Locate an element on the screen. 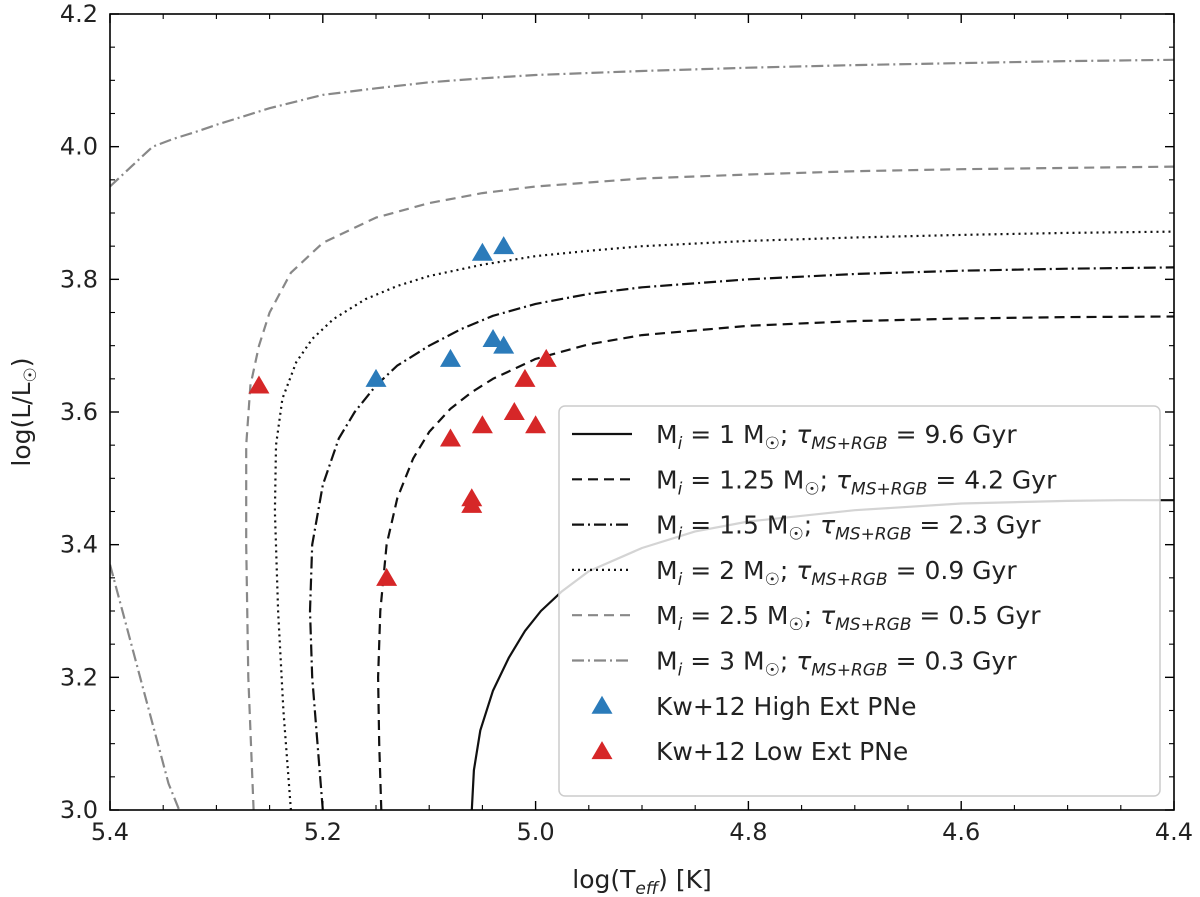  x-axis-label: log(Teff) [K] is located at coordinates (641, 881).